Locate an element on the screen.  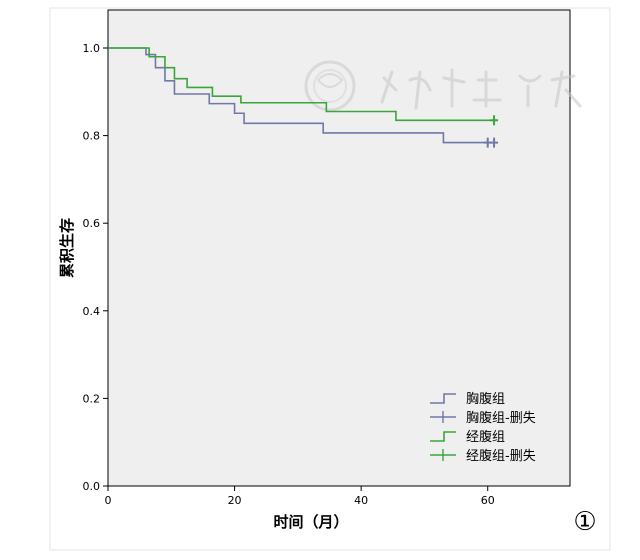
legend-item: 经腹组 is located at coordinates (467, 437).